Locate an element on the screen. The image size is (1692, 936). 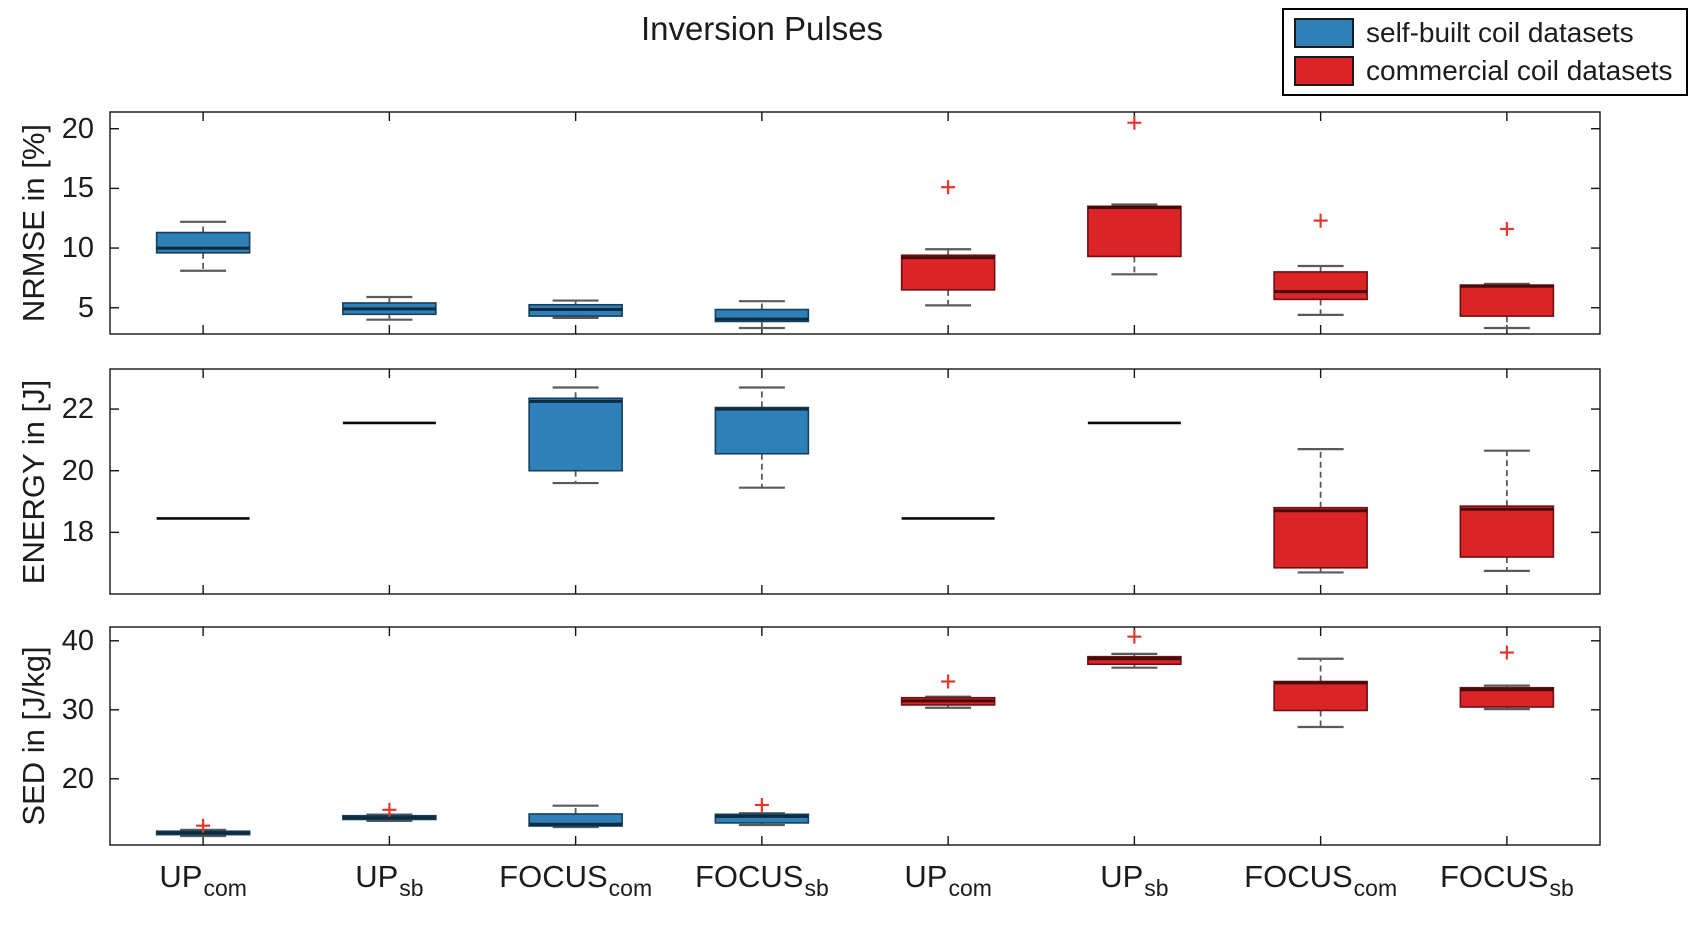
legend-swatch-commercial is located at coordinates (1324, 71).